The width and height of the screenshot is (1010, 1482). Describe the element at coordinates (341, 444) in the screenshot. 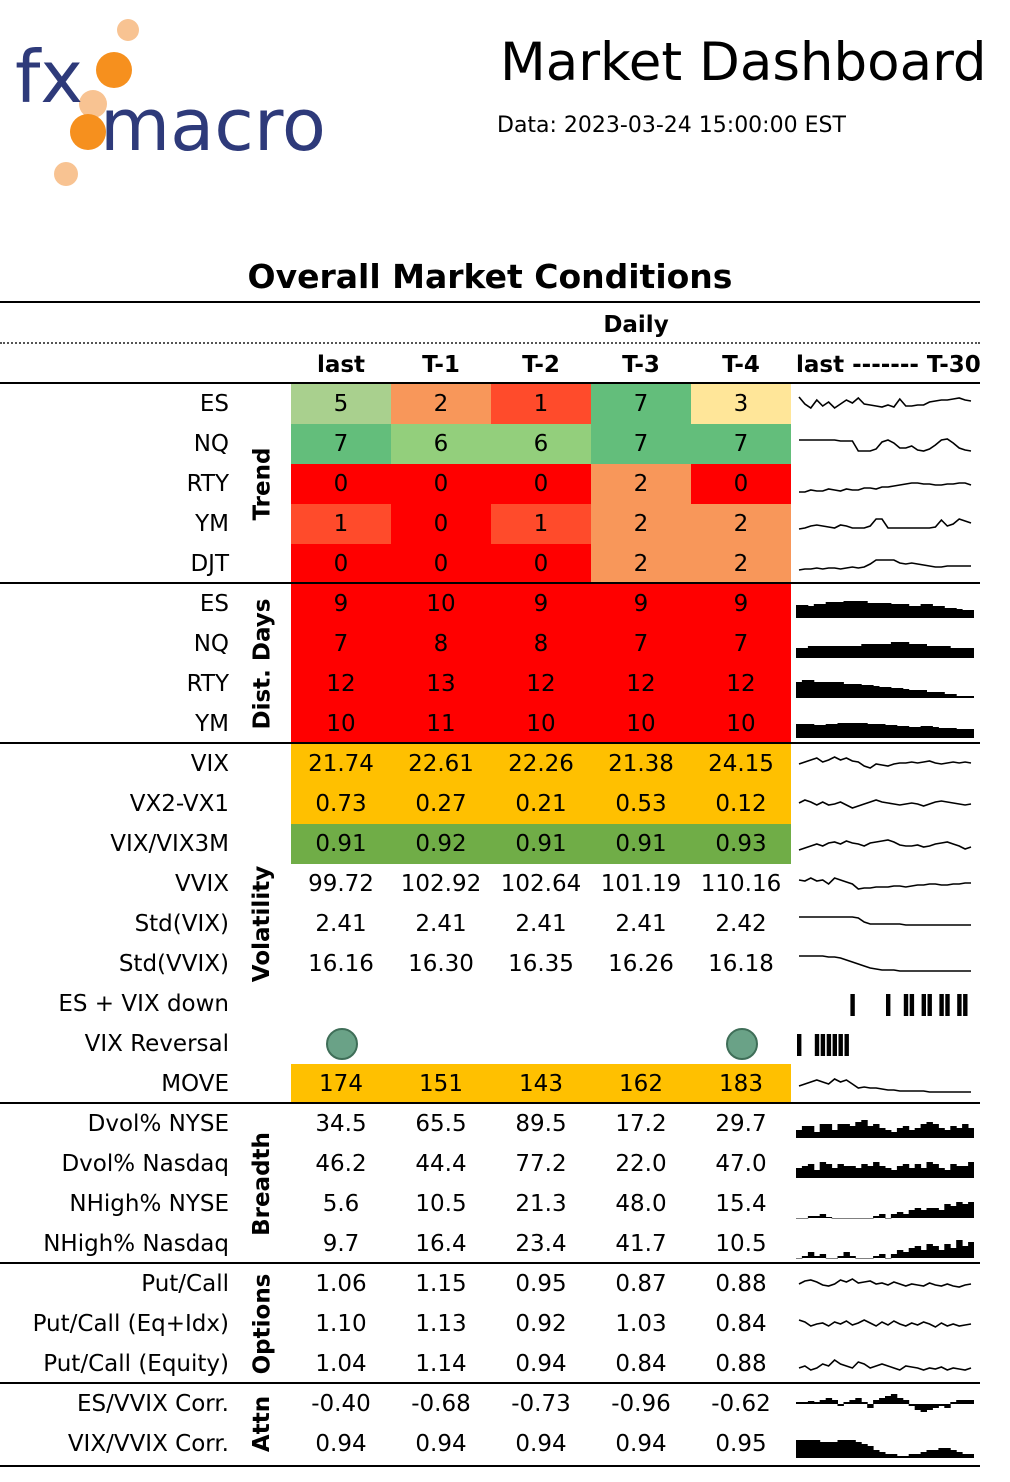

I see `value-cell: 7` at that location.